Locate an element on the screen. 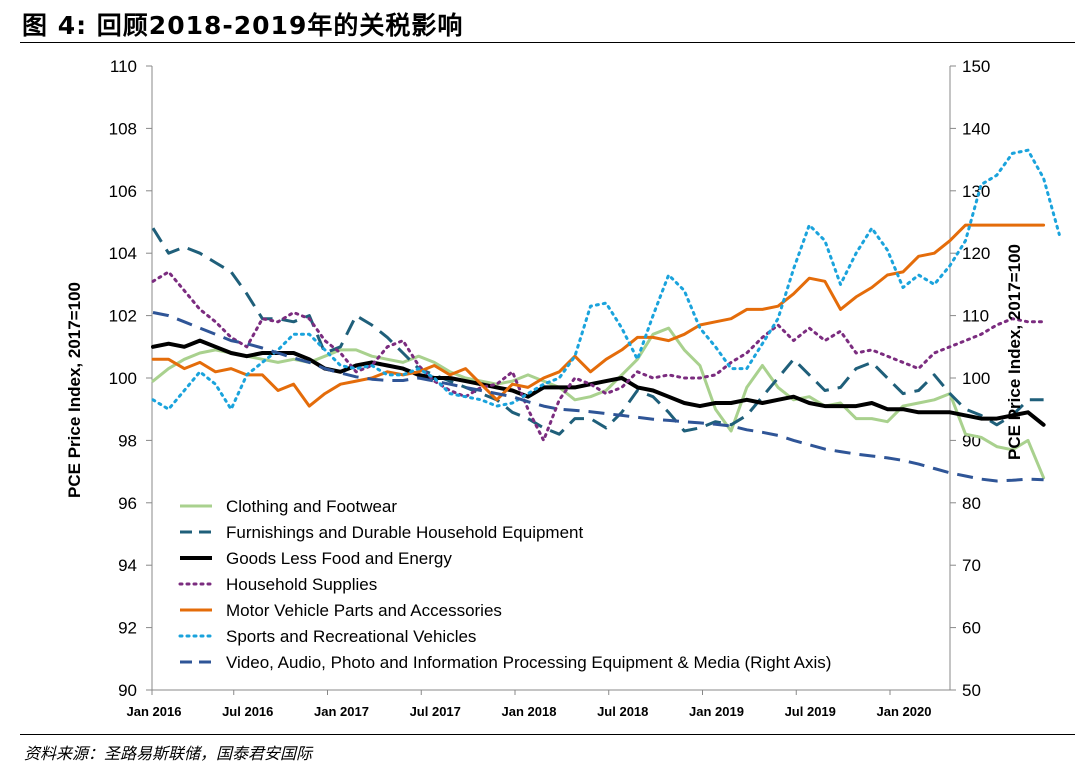 This screenshot has width=1080, height=765. right-y-tick-label: 120 is located at coordinates (976, 253).